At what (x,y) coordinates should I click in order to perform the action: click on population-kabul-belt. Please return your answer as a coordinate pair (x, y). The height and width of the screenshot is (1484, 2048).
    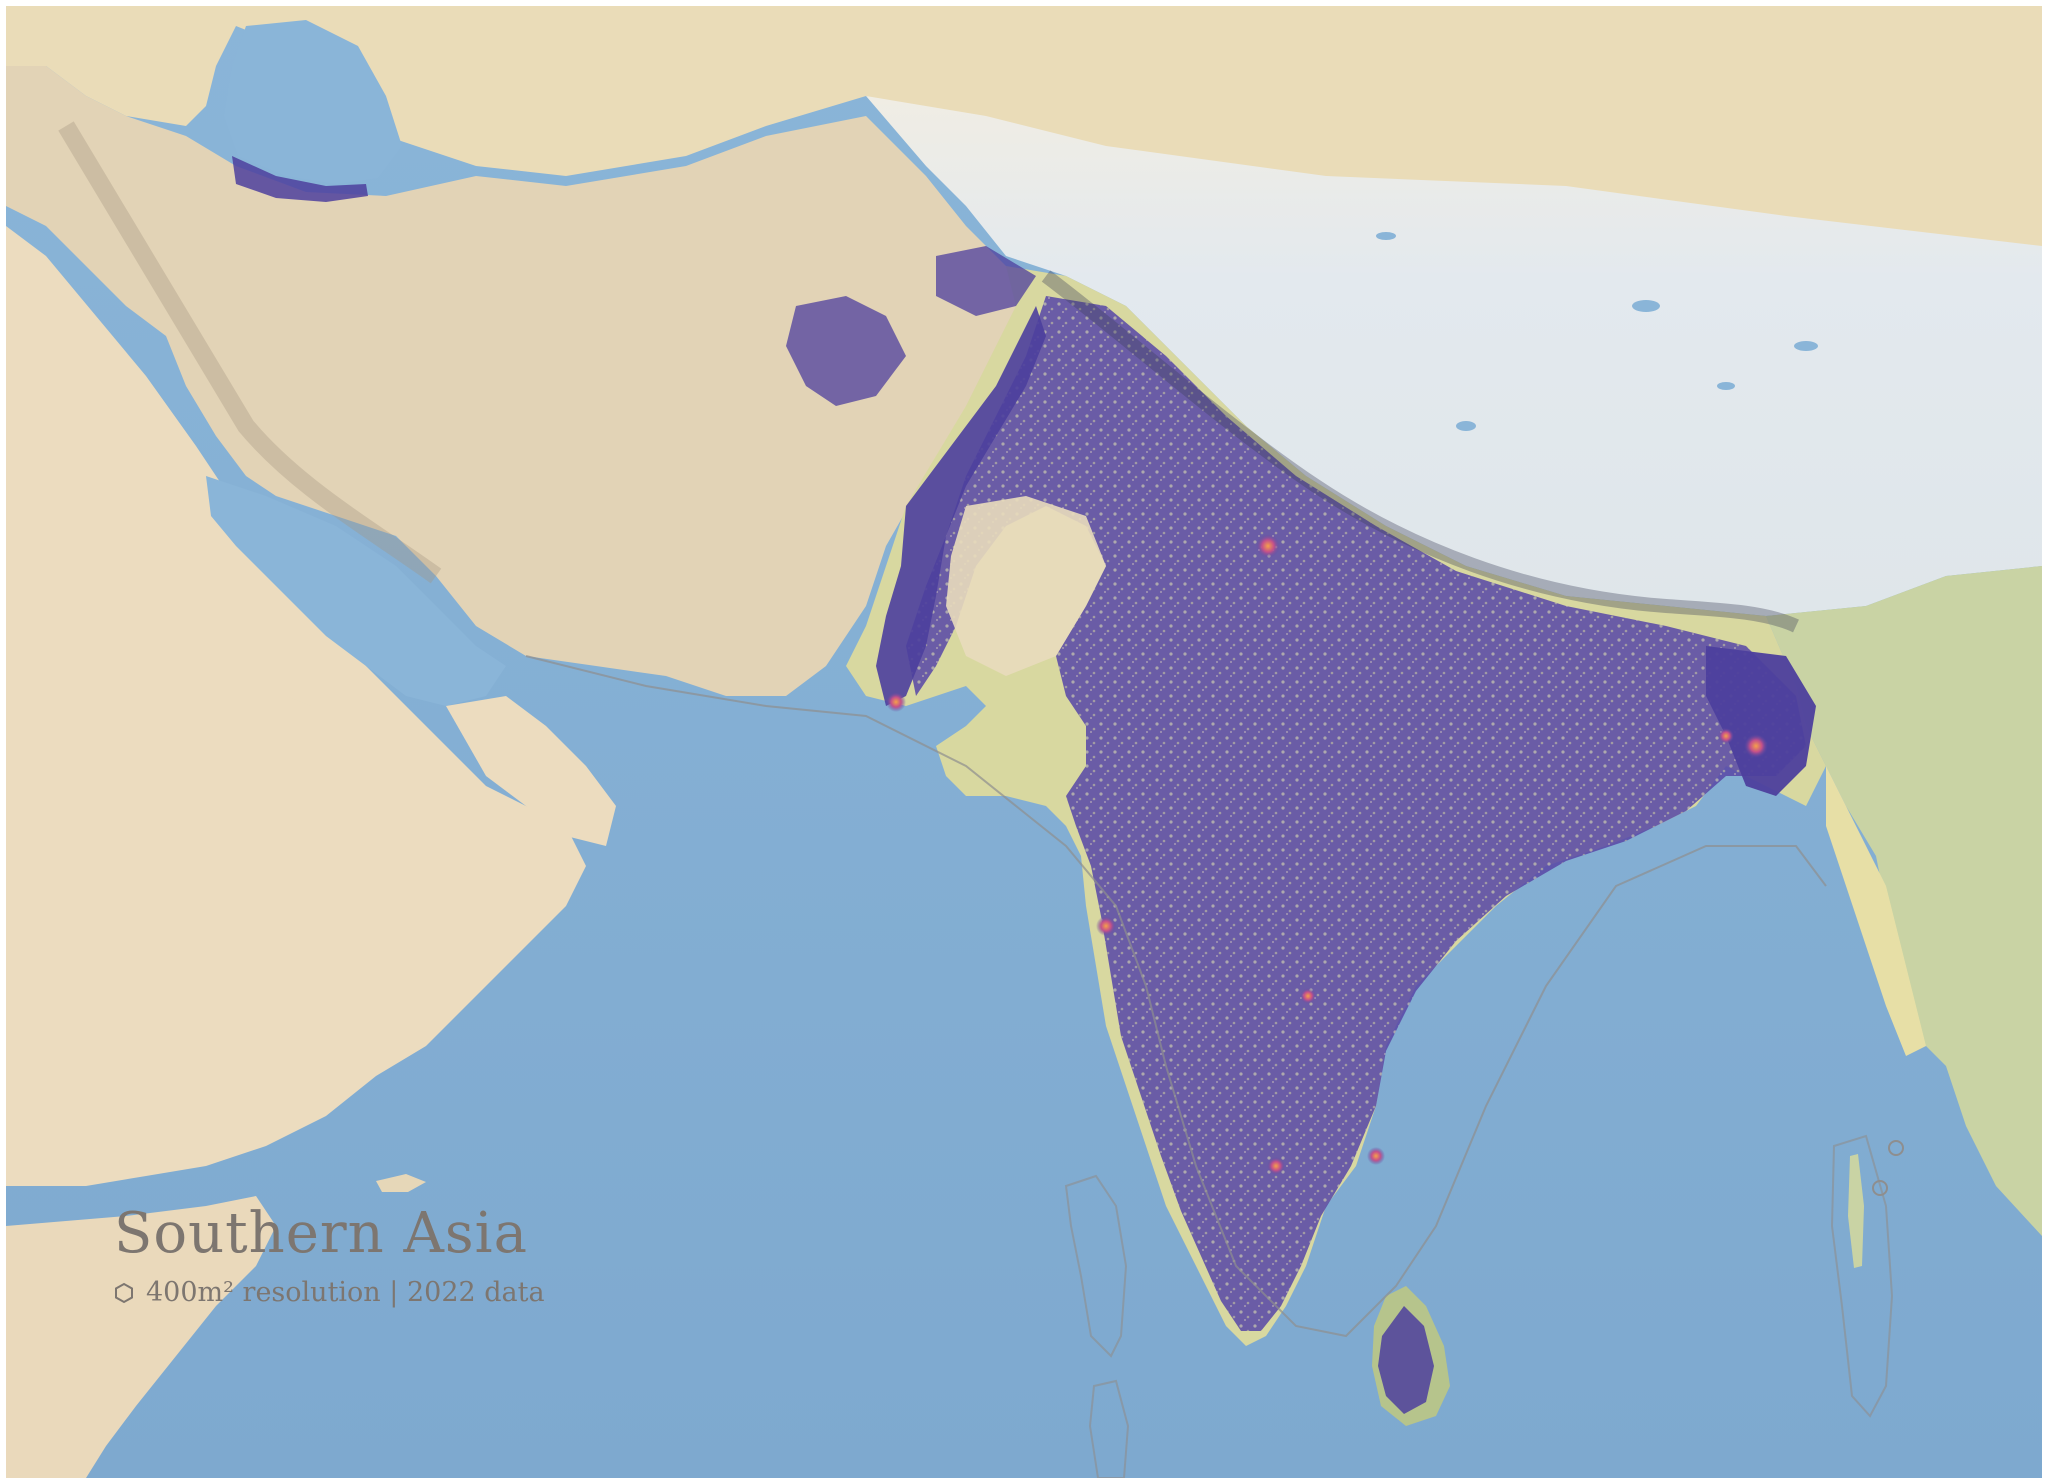
    Looking at the image, I should click on (986, 281).